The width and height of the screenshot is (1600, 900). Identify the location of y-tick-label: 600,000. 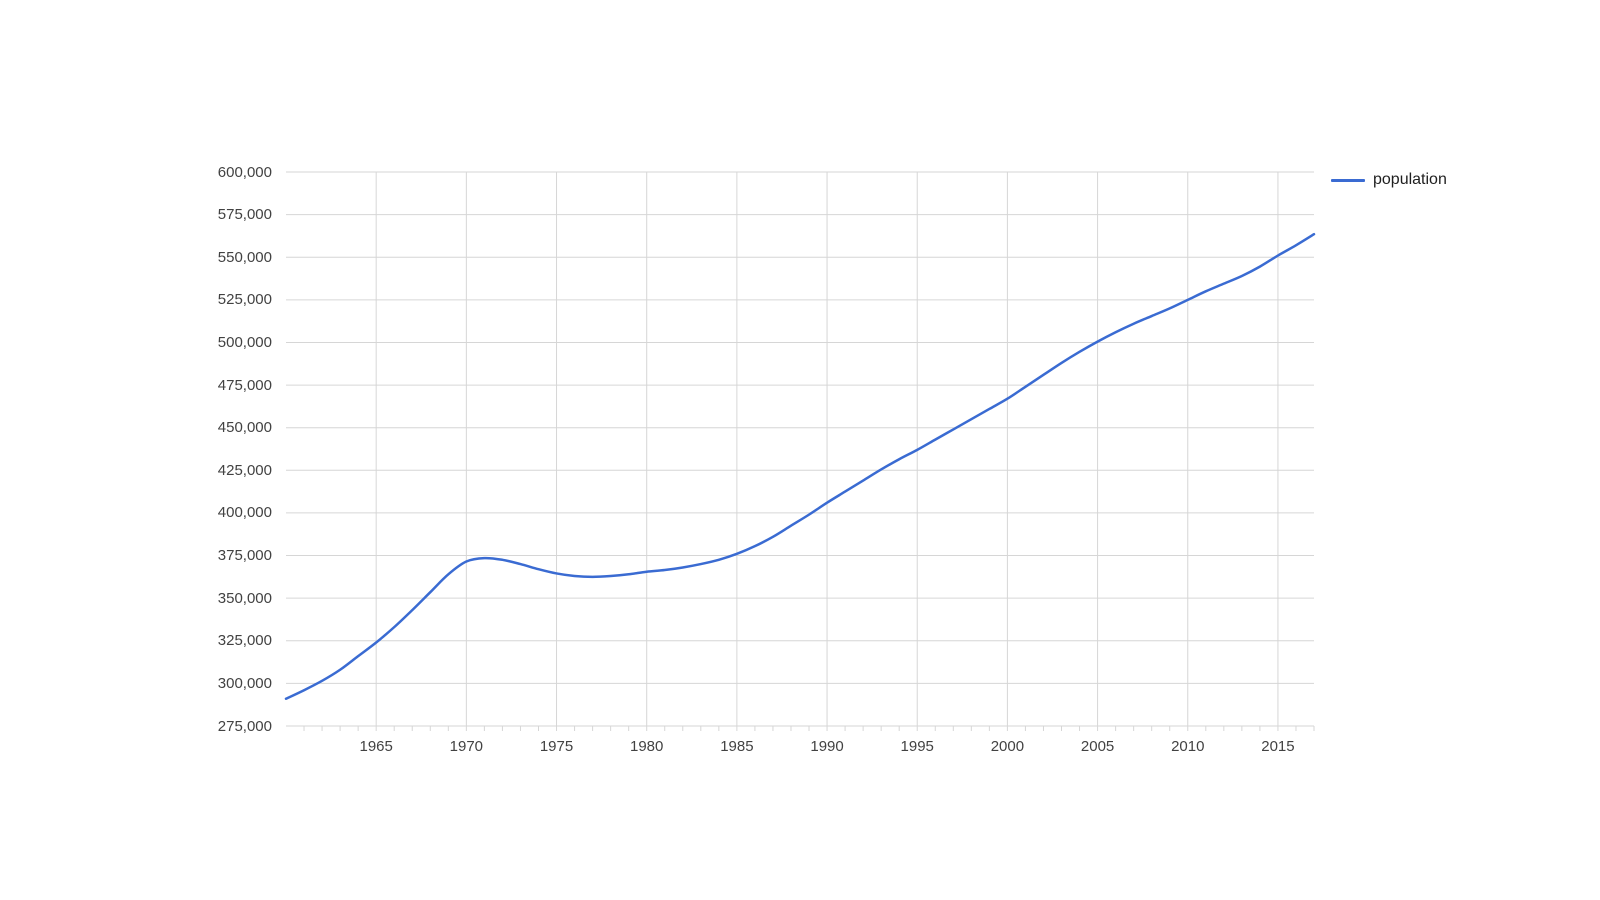
(244, 172).